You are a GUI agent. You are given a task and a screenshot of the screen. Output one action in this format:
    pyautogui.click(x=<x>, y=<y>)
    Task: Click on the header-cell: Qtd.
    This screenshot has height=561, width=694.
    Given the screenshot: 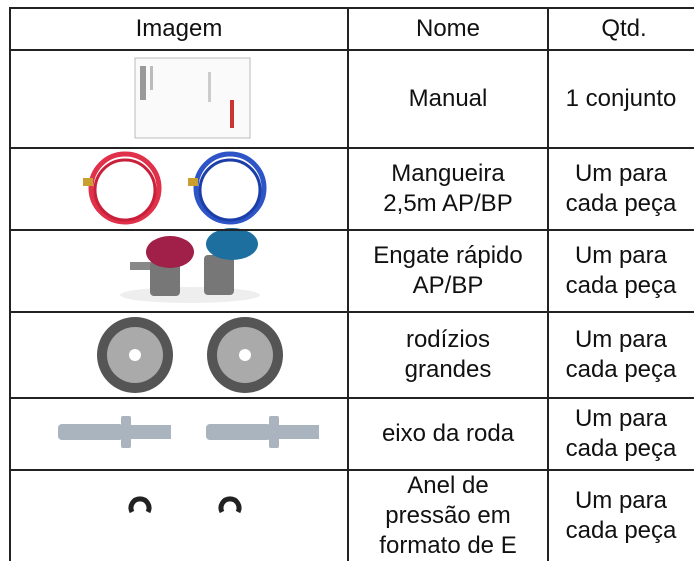 What is the action you would take?
    pyautogui.click(x=624, y=28)
    